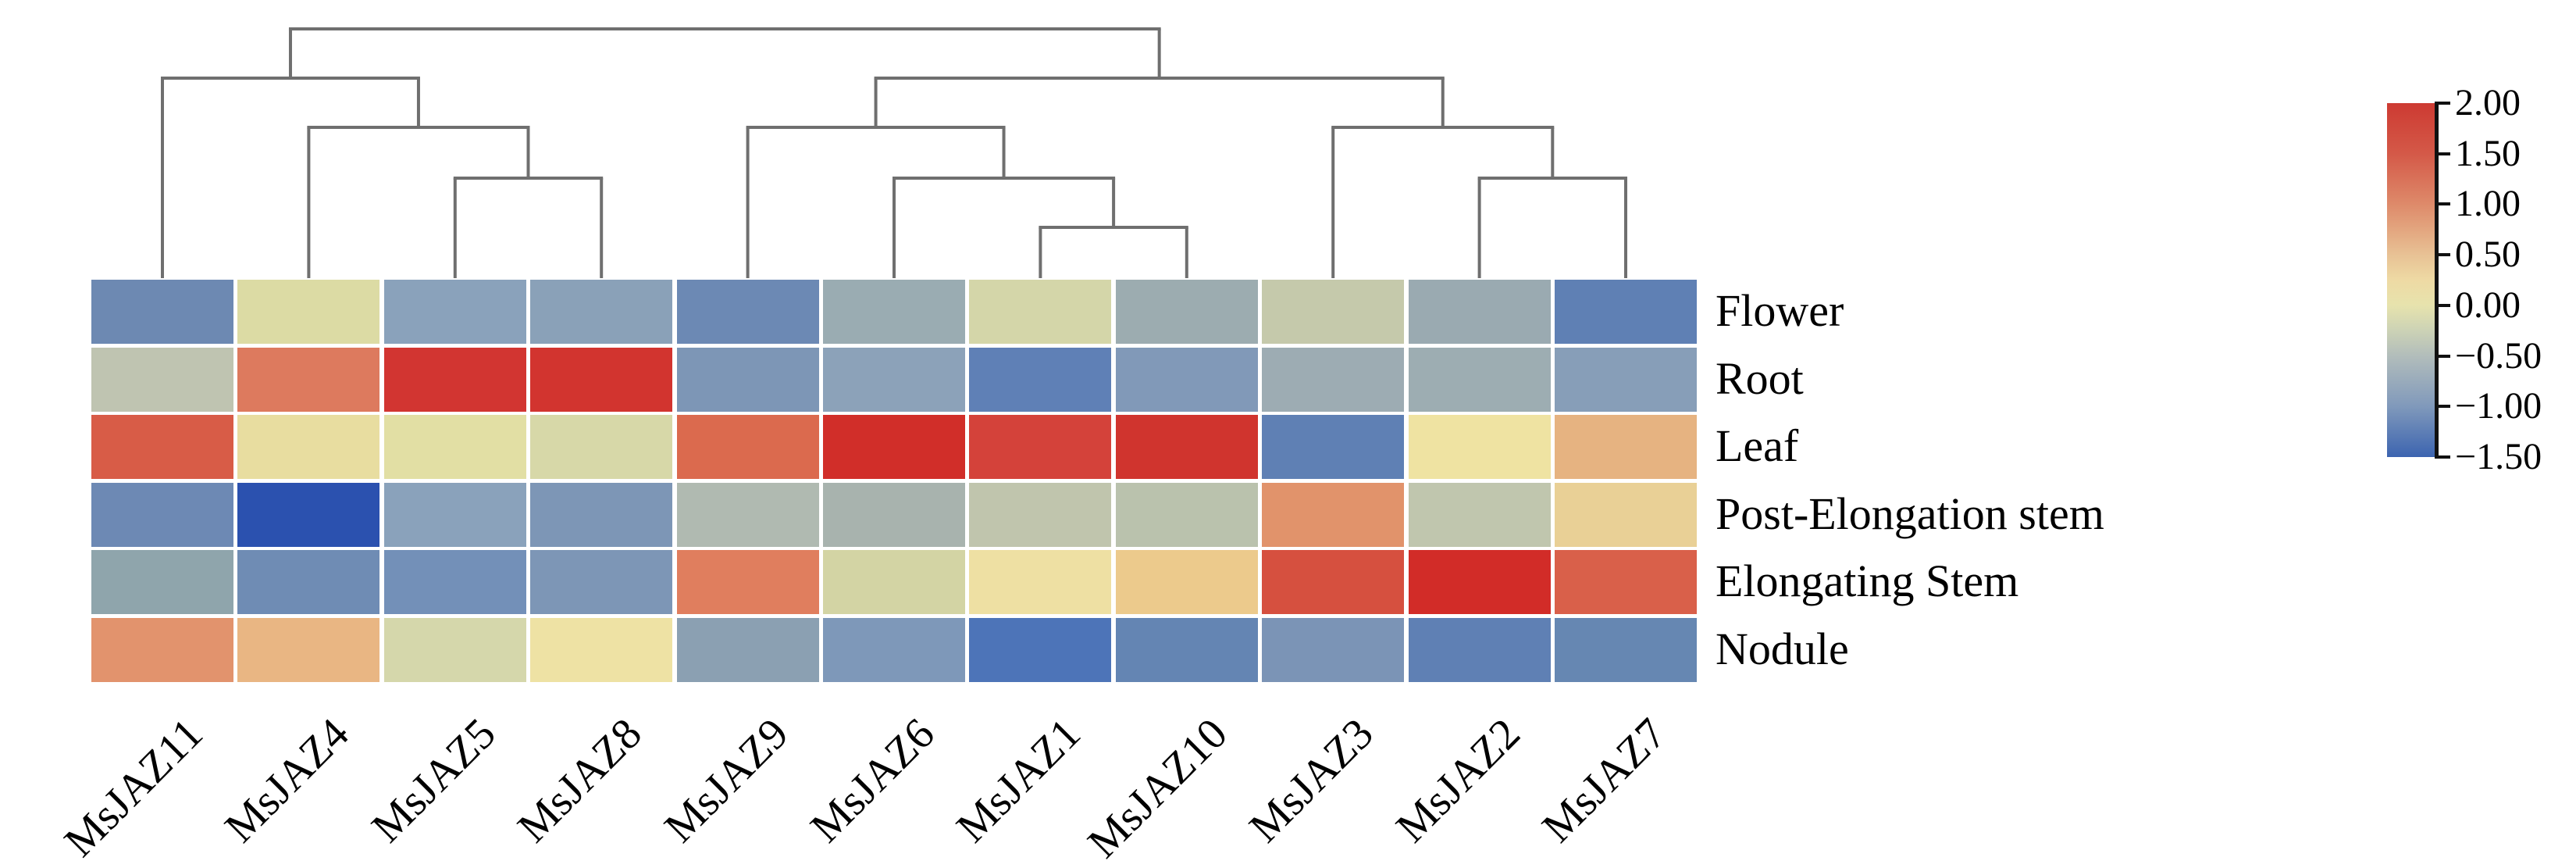 The width and height of the screenshot is (2576, 868). What do you see at coordinates (2488, 204) in the screenshot?
I see `colorbar-tick-label: 1.00` at bounding box center [2488, 204].